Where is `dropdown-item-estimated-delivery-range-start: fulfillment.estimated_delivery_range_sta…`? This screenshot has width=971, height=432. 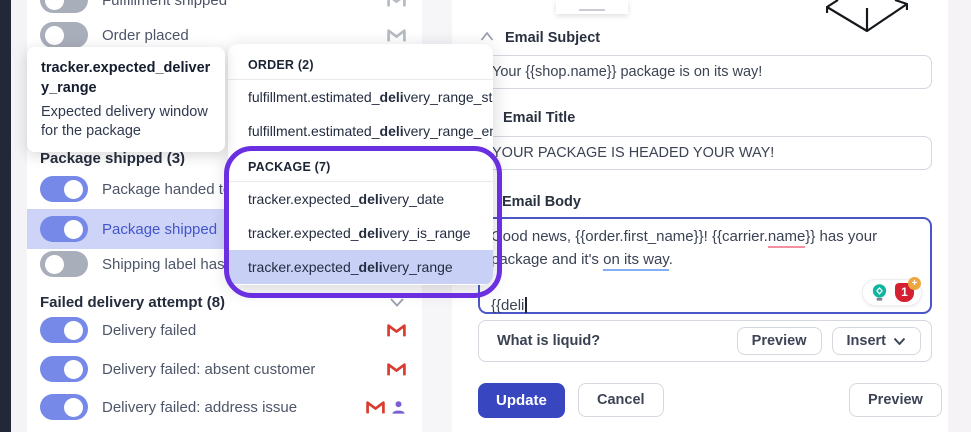 dropdown-item-estimated-delivery-range-start: fulfillment.estimated_delivery_range_sta… is located at coordinates (360, 97).